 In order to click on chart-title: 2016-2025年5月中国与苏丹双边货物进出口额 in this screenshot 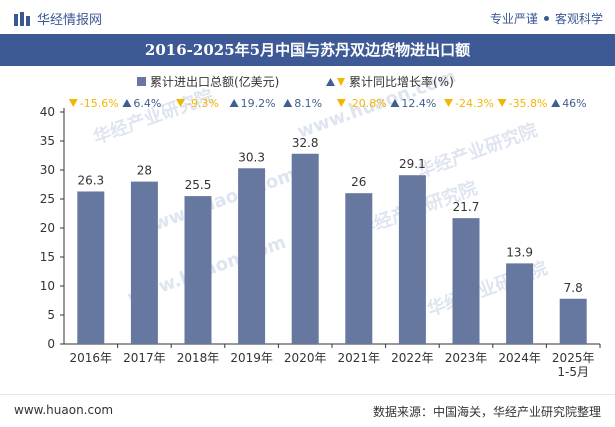, I will do `click(307, 50)`.